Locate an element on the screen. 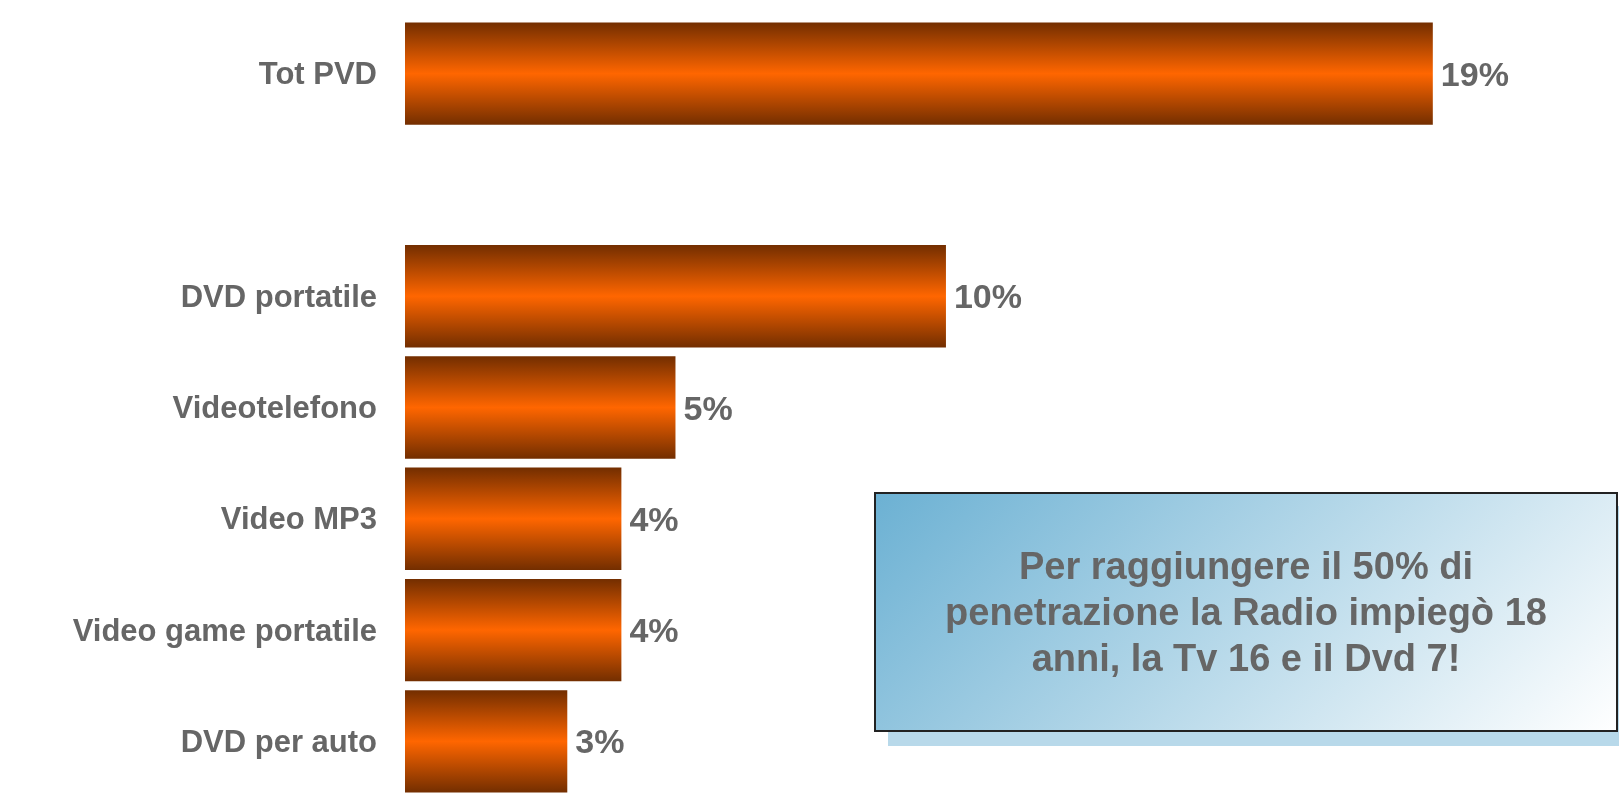  y-tick-label: DVD per auto is located at coordinates (278, 741).